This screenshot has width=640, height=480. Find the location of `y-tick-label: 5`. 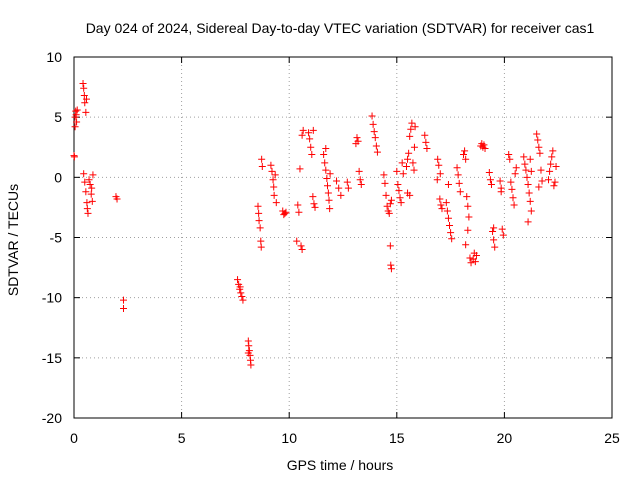

y-tick-label: 5 is located at coordinates (58, 117).